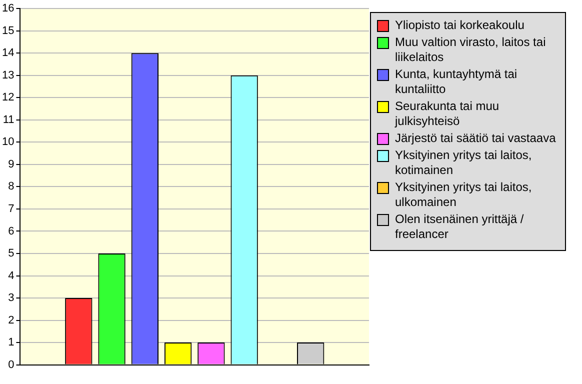  I want to click on legend-label: Olen itsenäinen yrittäjä / freelancer, so click(460, 227).